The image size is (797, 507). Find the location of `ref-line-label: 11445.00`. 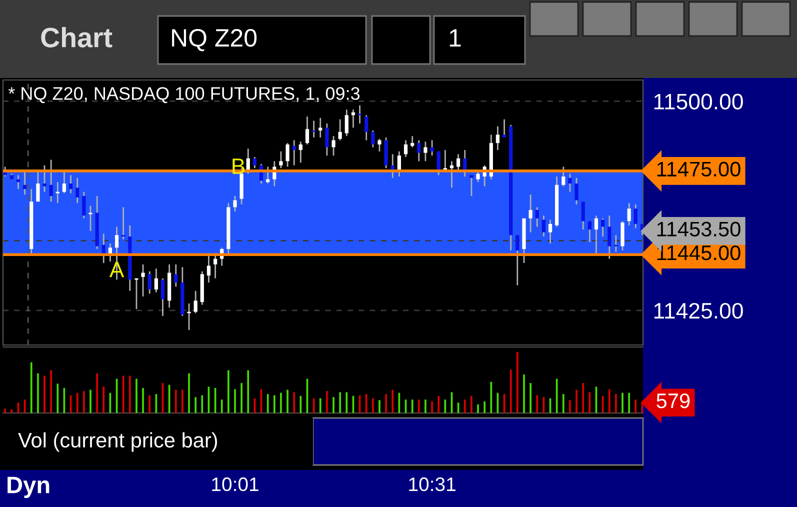

ref-line-label: 11445.00 is located at coordinates (698, 252).